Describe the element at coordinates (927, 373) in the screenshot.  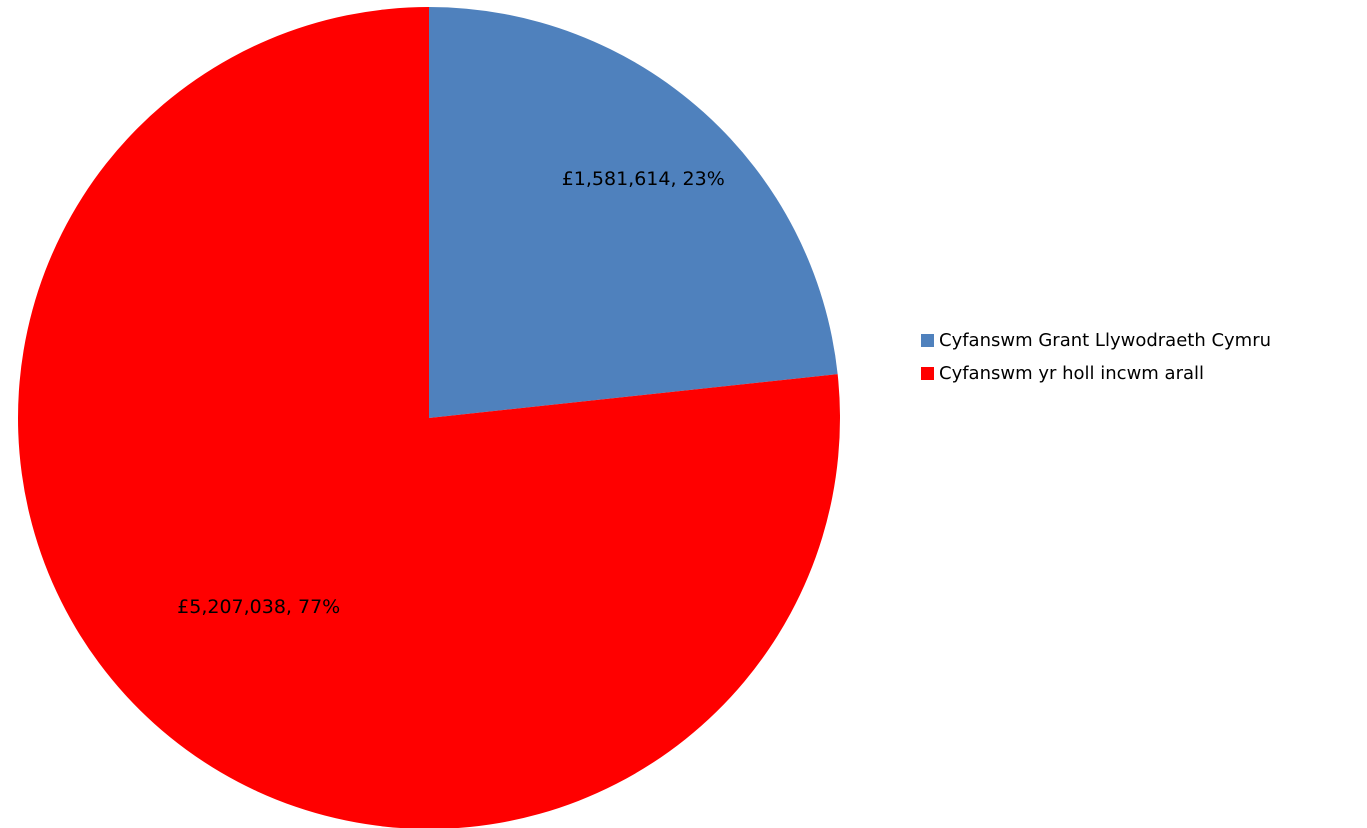
I see `legend-swatch-red` at that location.